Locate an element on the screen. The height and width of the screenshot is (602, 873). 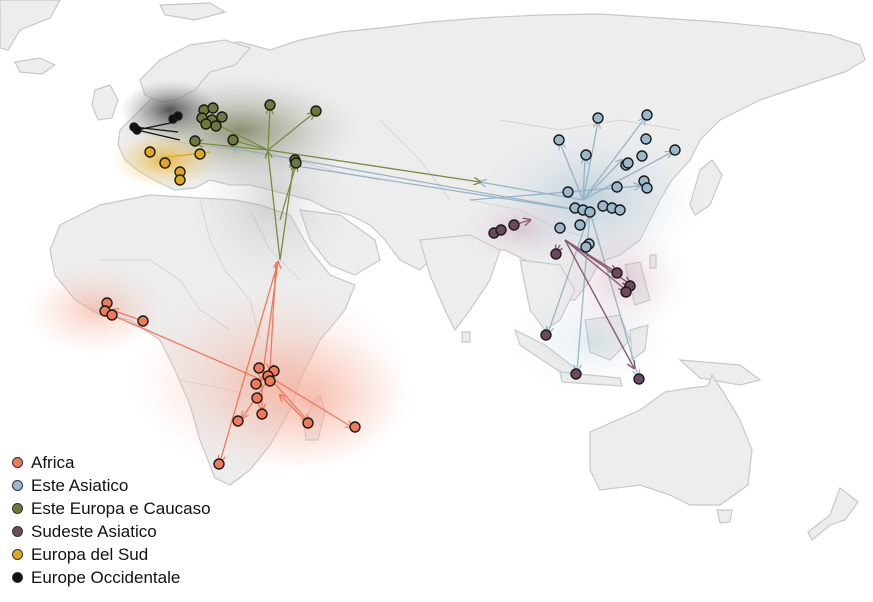
africa-dot-icon is located at coordinates (17, 462).